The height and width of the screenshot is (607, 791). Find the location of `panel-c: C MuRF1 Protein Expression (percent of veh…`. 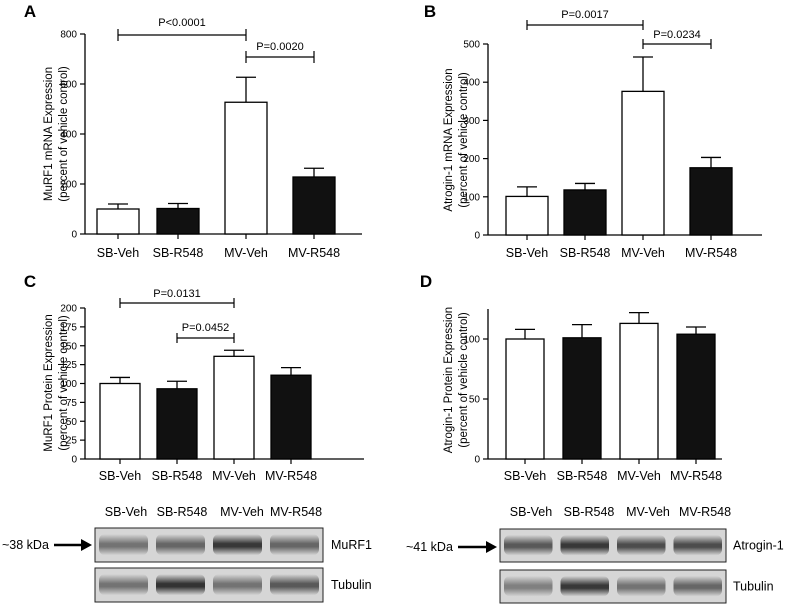

panel-c: C MuRF1 Protein Expression (percent of veh… is located at coordinates (194, 377).